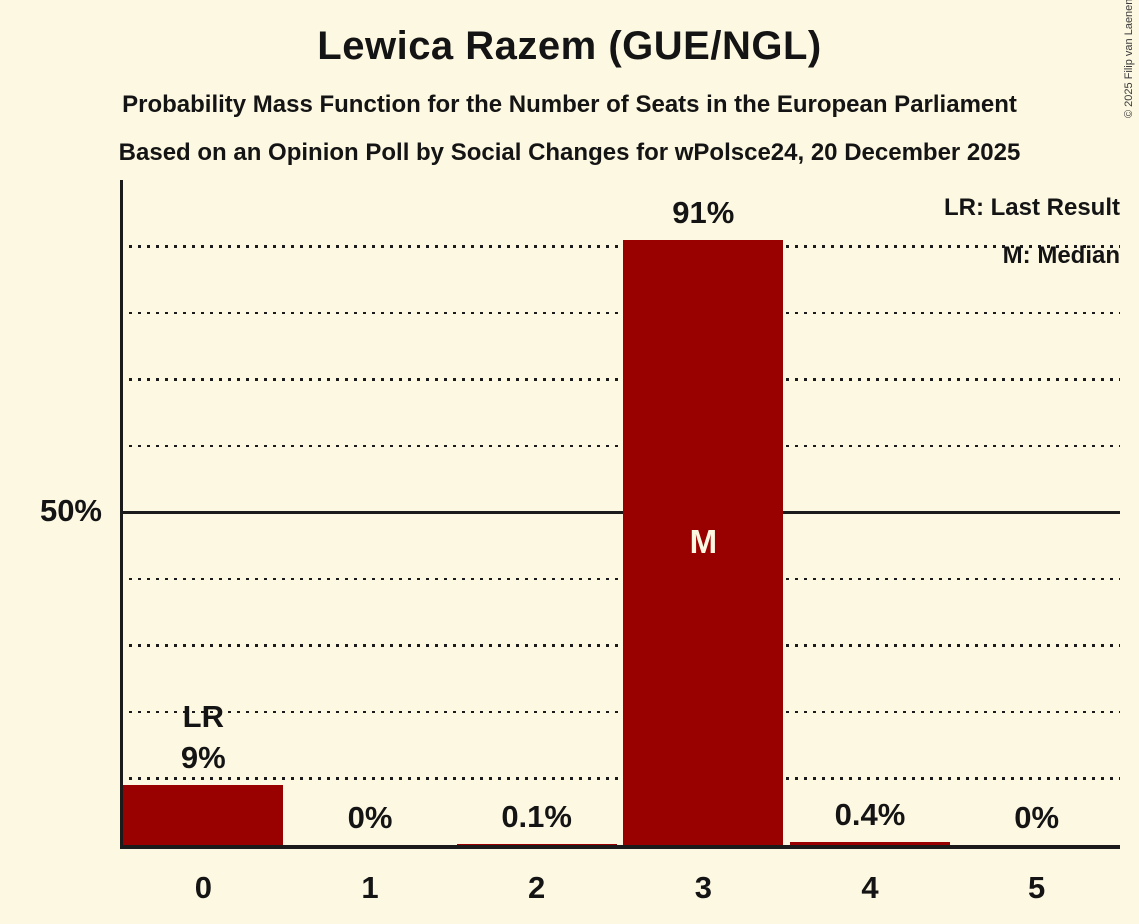  I want to click on value-text: 91%, so click(703, 212).